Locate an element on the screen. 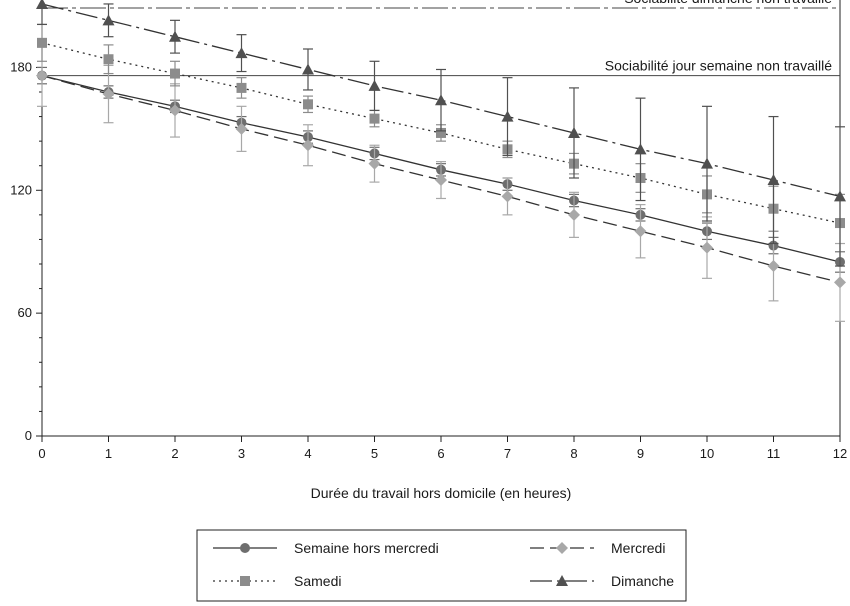 The height and width of the screenshot is (606, 850). y-tick-label: 120 is located at coordinates (21, 189).